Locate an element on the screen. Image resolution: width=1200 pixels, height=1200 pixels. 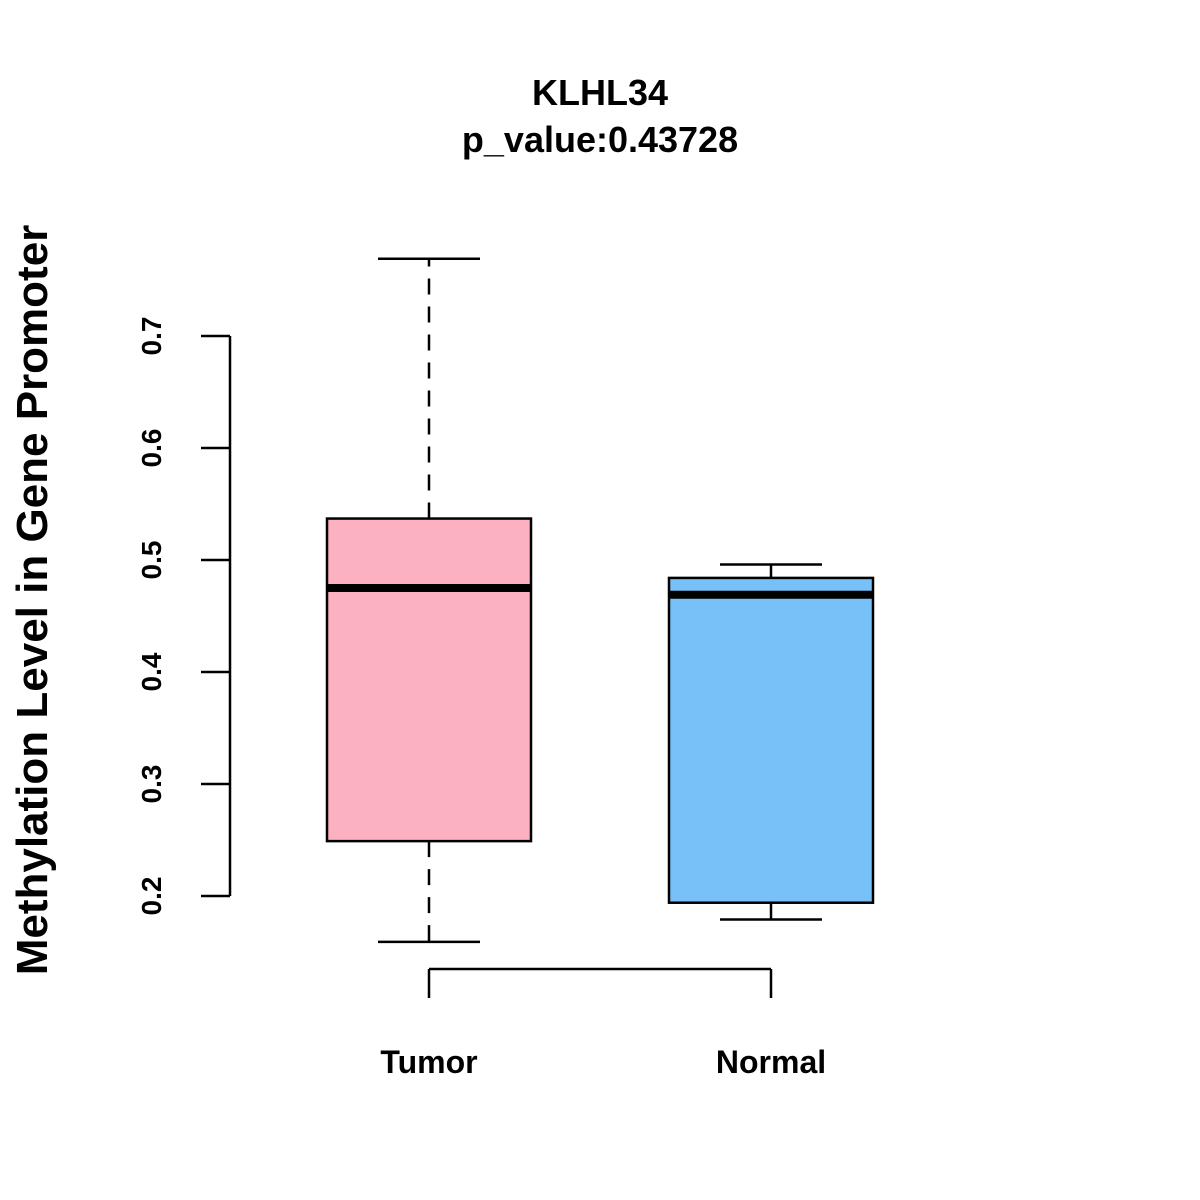
box-normal is located at coordinates (771, 742).